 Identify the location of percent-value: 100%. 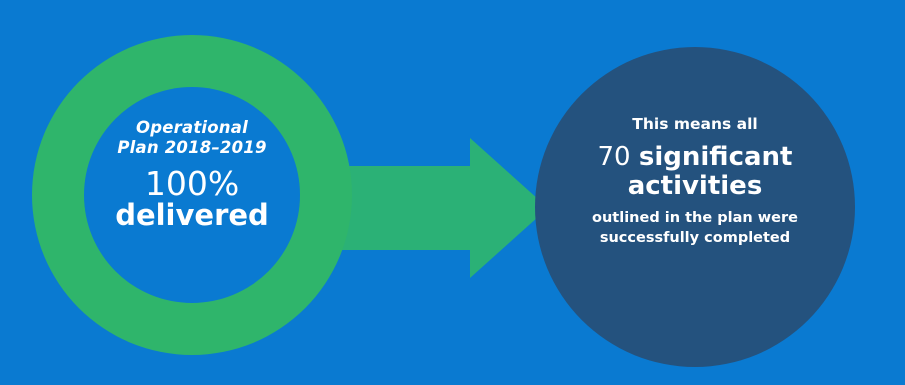
(192, 183).